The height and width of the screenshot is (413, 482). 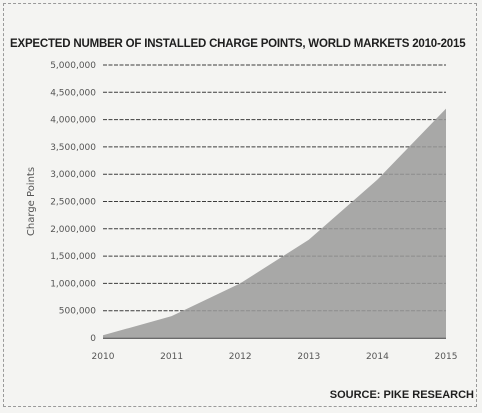 I want to click on x-tick-label: 2015, so click(x=446, y=357).